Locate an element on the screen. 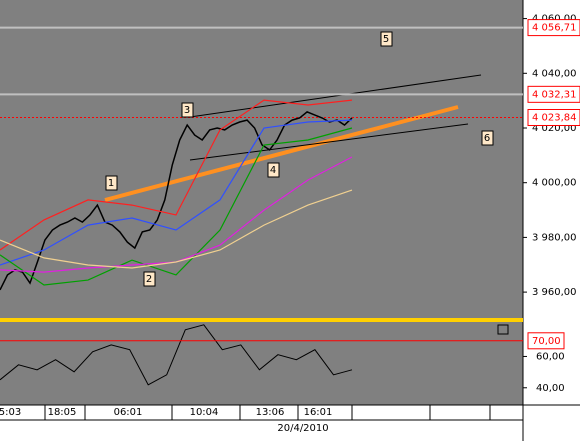  rsi-tag: 70,00 is located at coordinates (546, 341).